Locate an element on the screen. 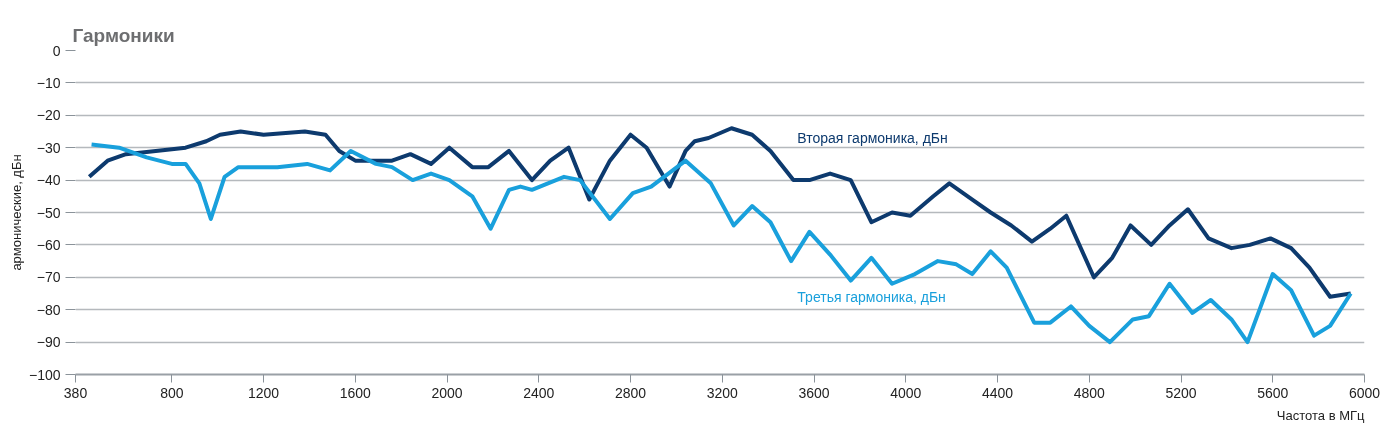  y-tick-label: −30 is located at coordinates (48, 147).